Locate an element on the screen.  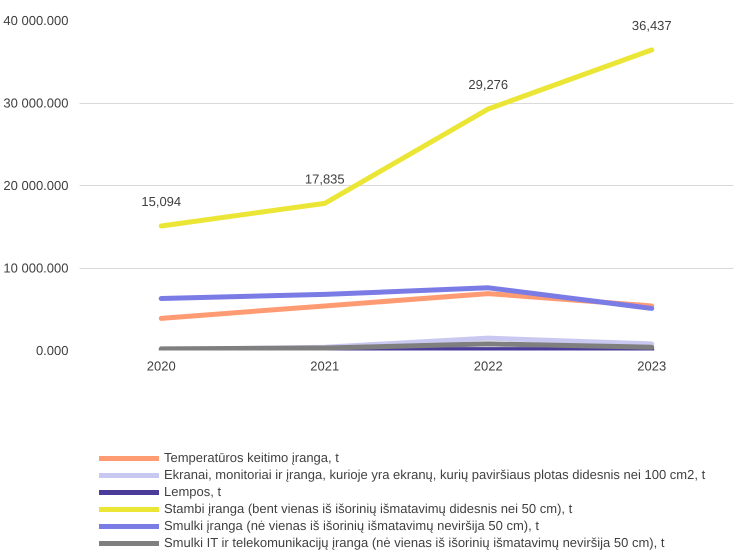
data-label: 29,276 is located at coordinates (488, 84).